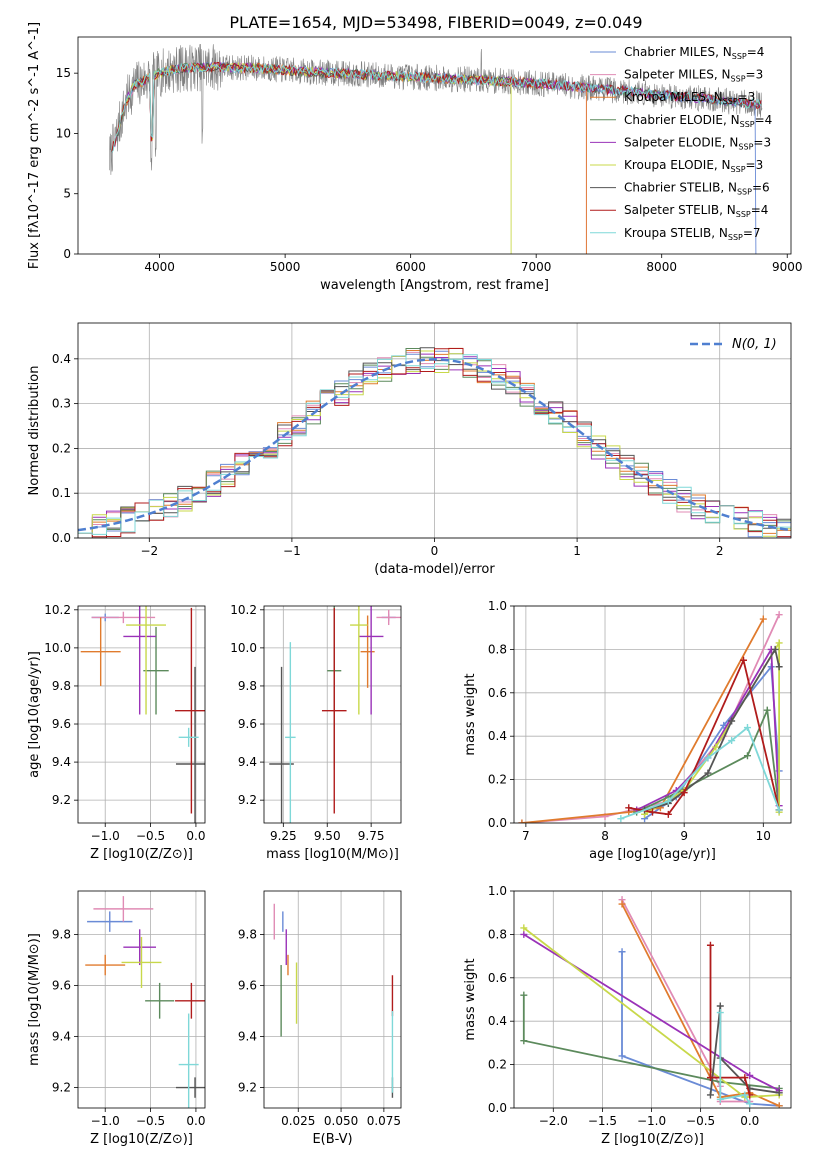  I want to click on x-tick-label: 7000, so click(536, 267).